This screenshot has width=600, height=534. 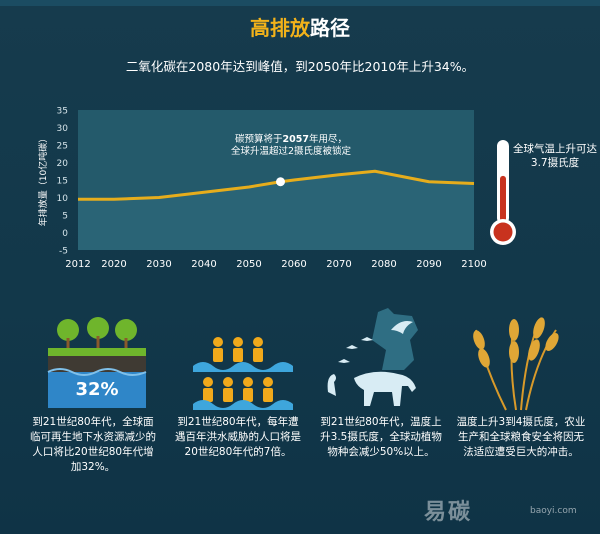 I want to click on forest-soil-icon, so click(x=97, y=362).